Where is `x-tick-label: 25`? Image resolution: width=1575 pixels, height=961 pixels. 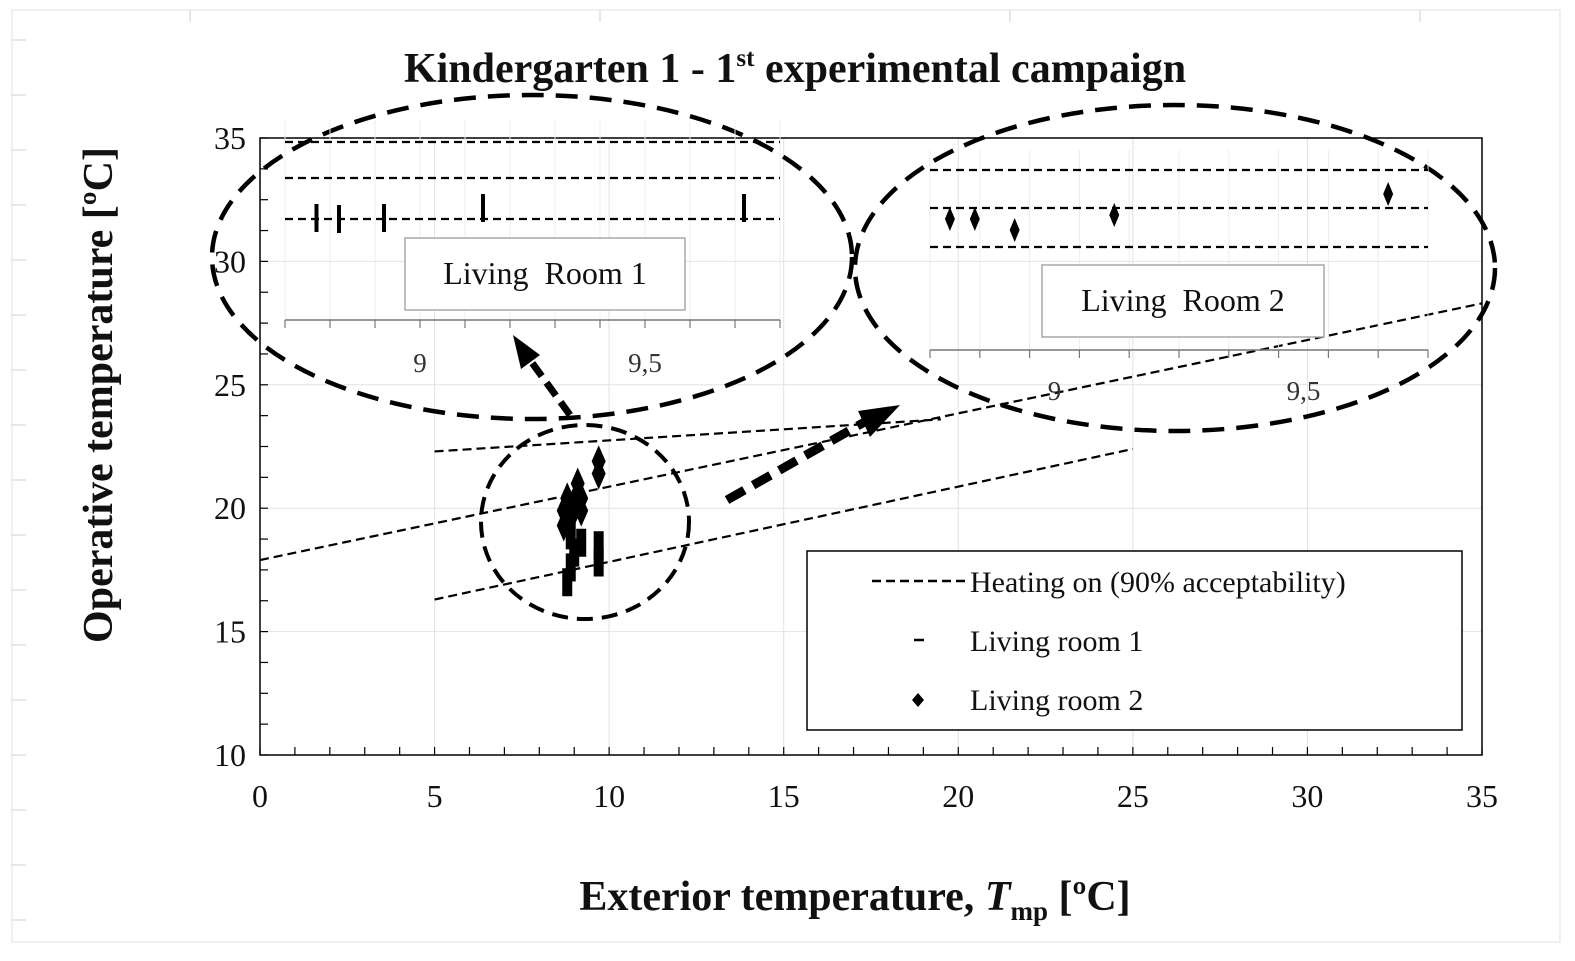
x-tick-label: 25 is located at coordinates (1133, 796).